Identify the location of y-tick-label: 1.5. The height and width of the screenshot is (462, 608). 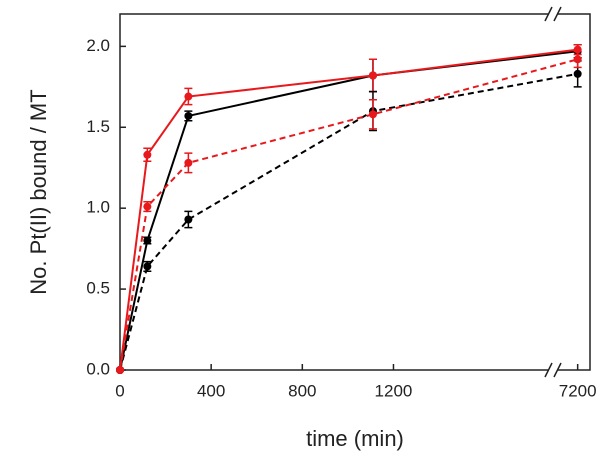
(98, 126).